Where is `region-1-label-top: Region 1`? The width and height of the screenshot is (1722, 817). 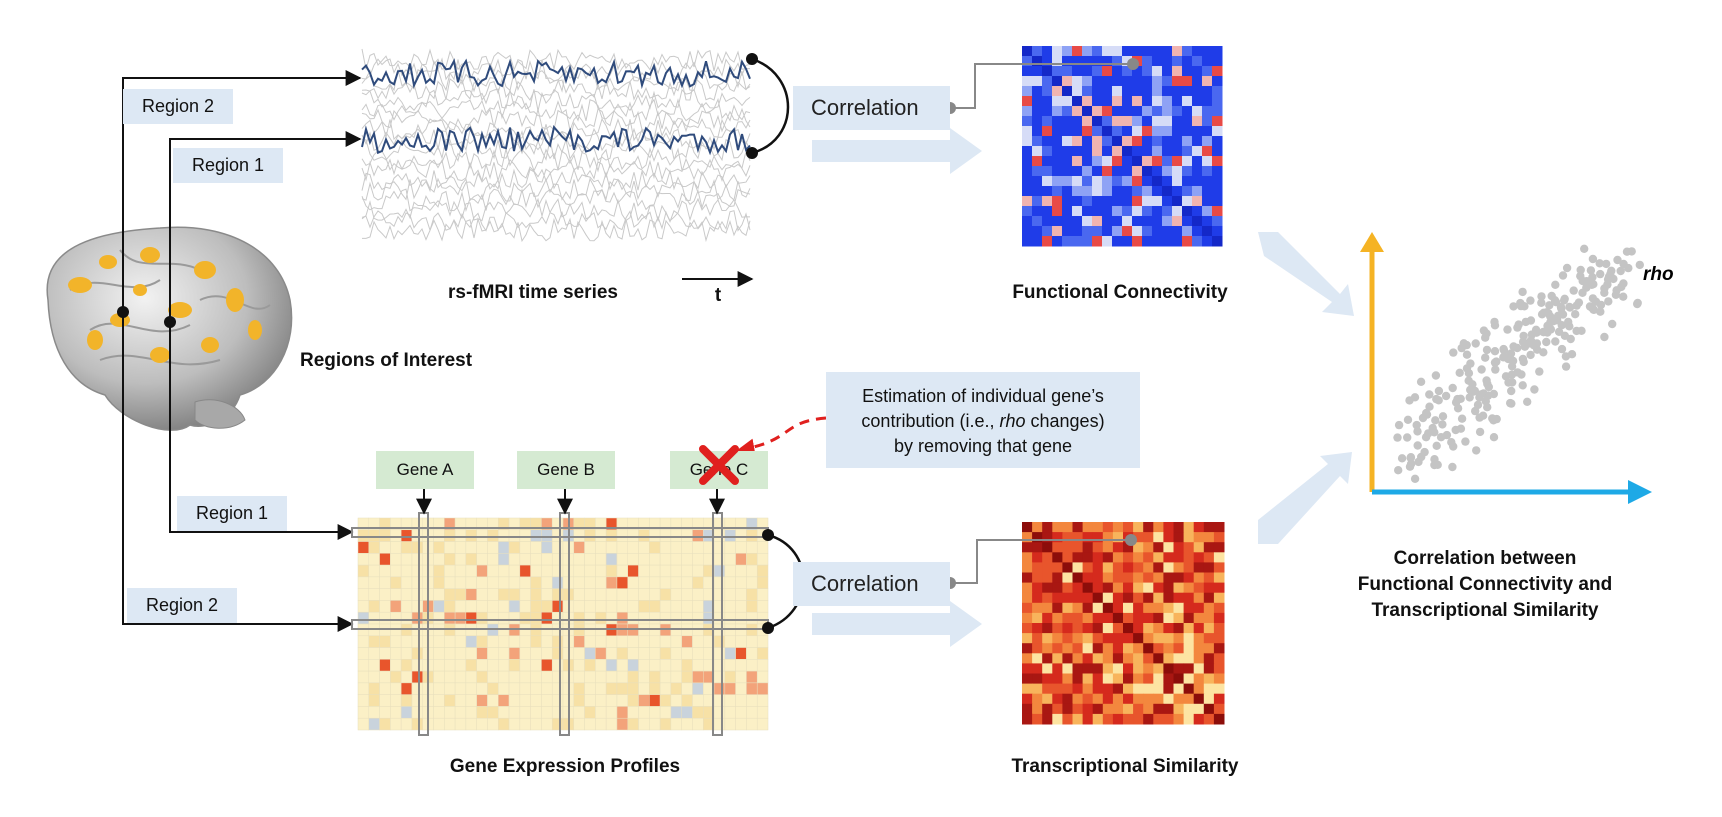 region-1-label-top: Region 1 is located at coordinates (228, 165).